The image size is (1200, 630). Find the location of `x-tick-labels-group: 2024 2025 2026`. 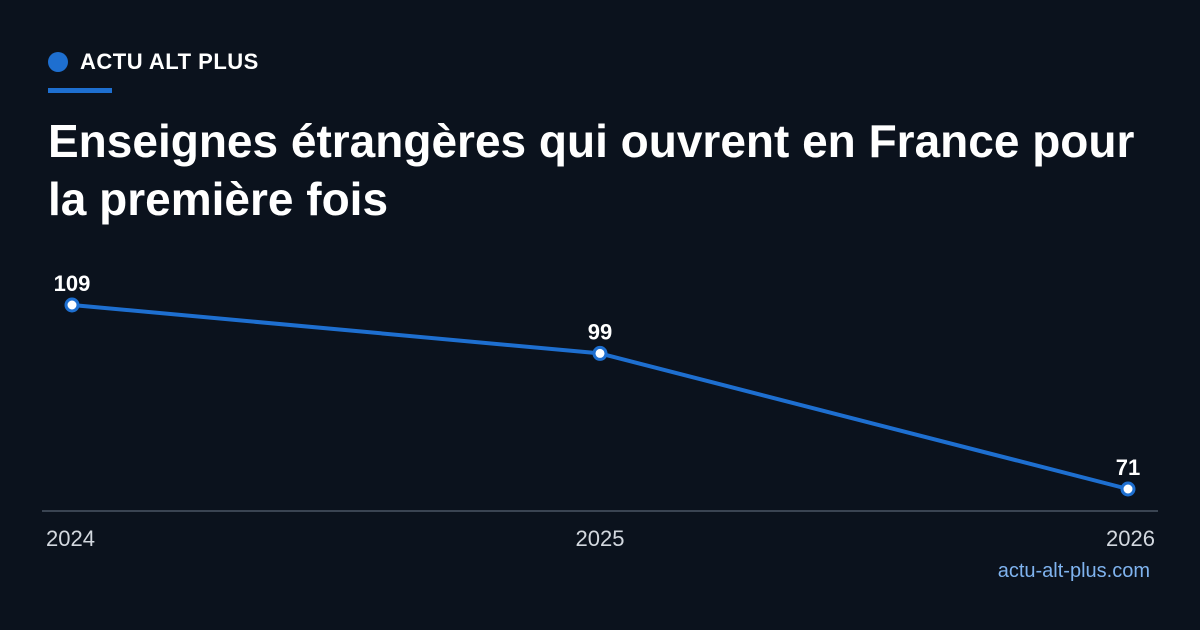

x-tick-labels-group: 2024 2025 2026 is located at coordinates (600, 538).